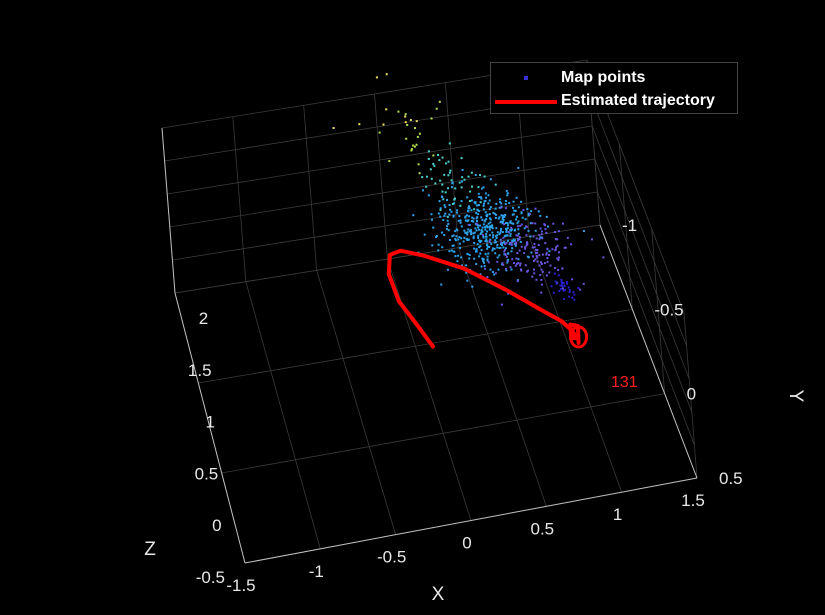 The image size is (825, 615). Describe the element at coordinates (693, 500) in the screenshot. I see `x-tick-label: 1.5` at that location.